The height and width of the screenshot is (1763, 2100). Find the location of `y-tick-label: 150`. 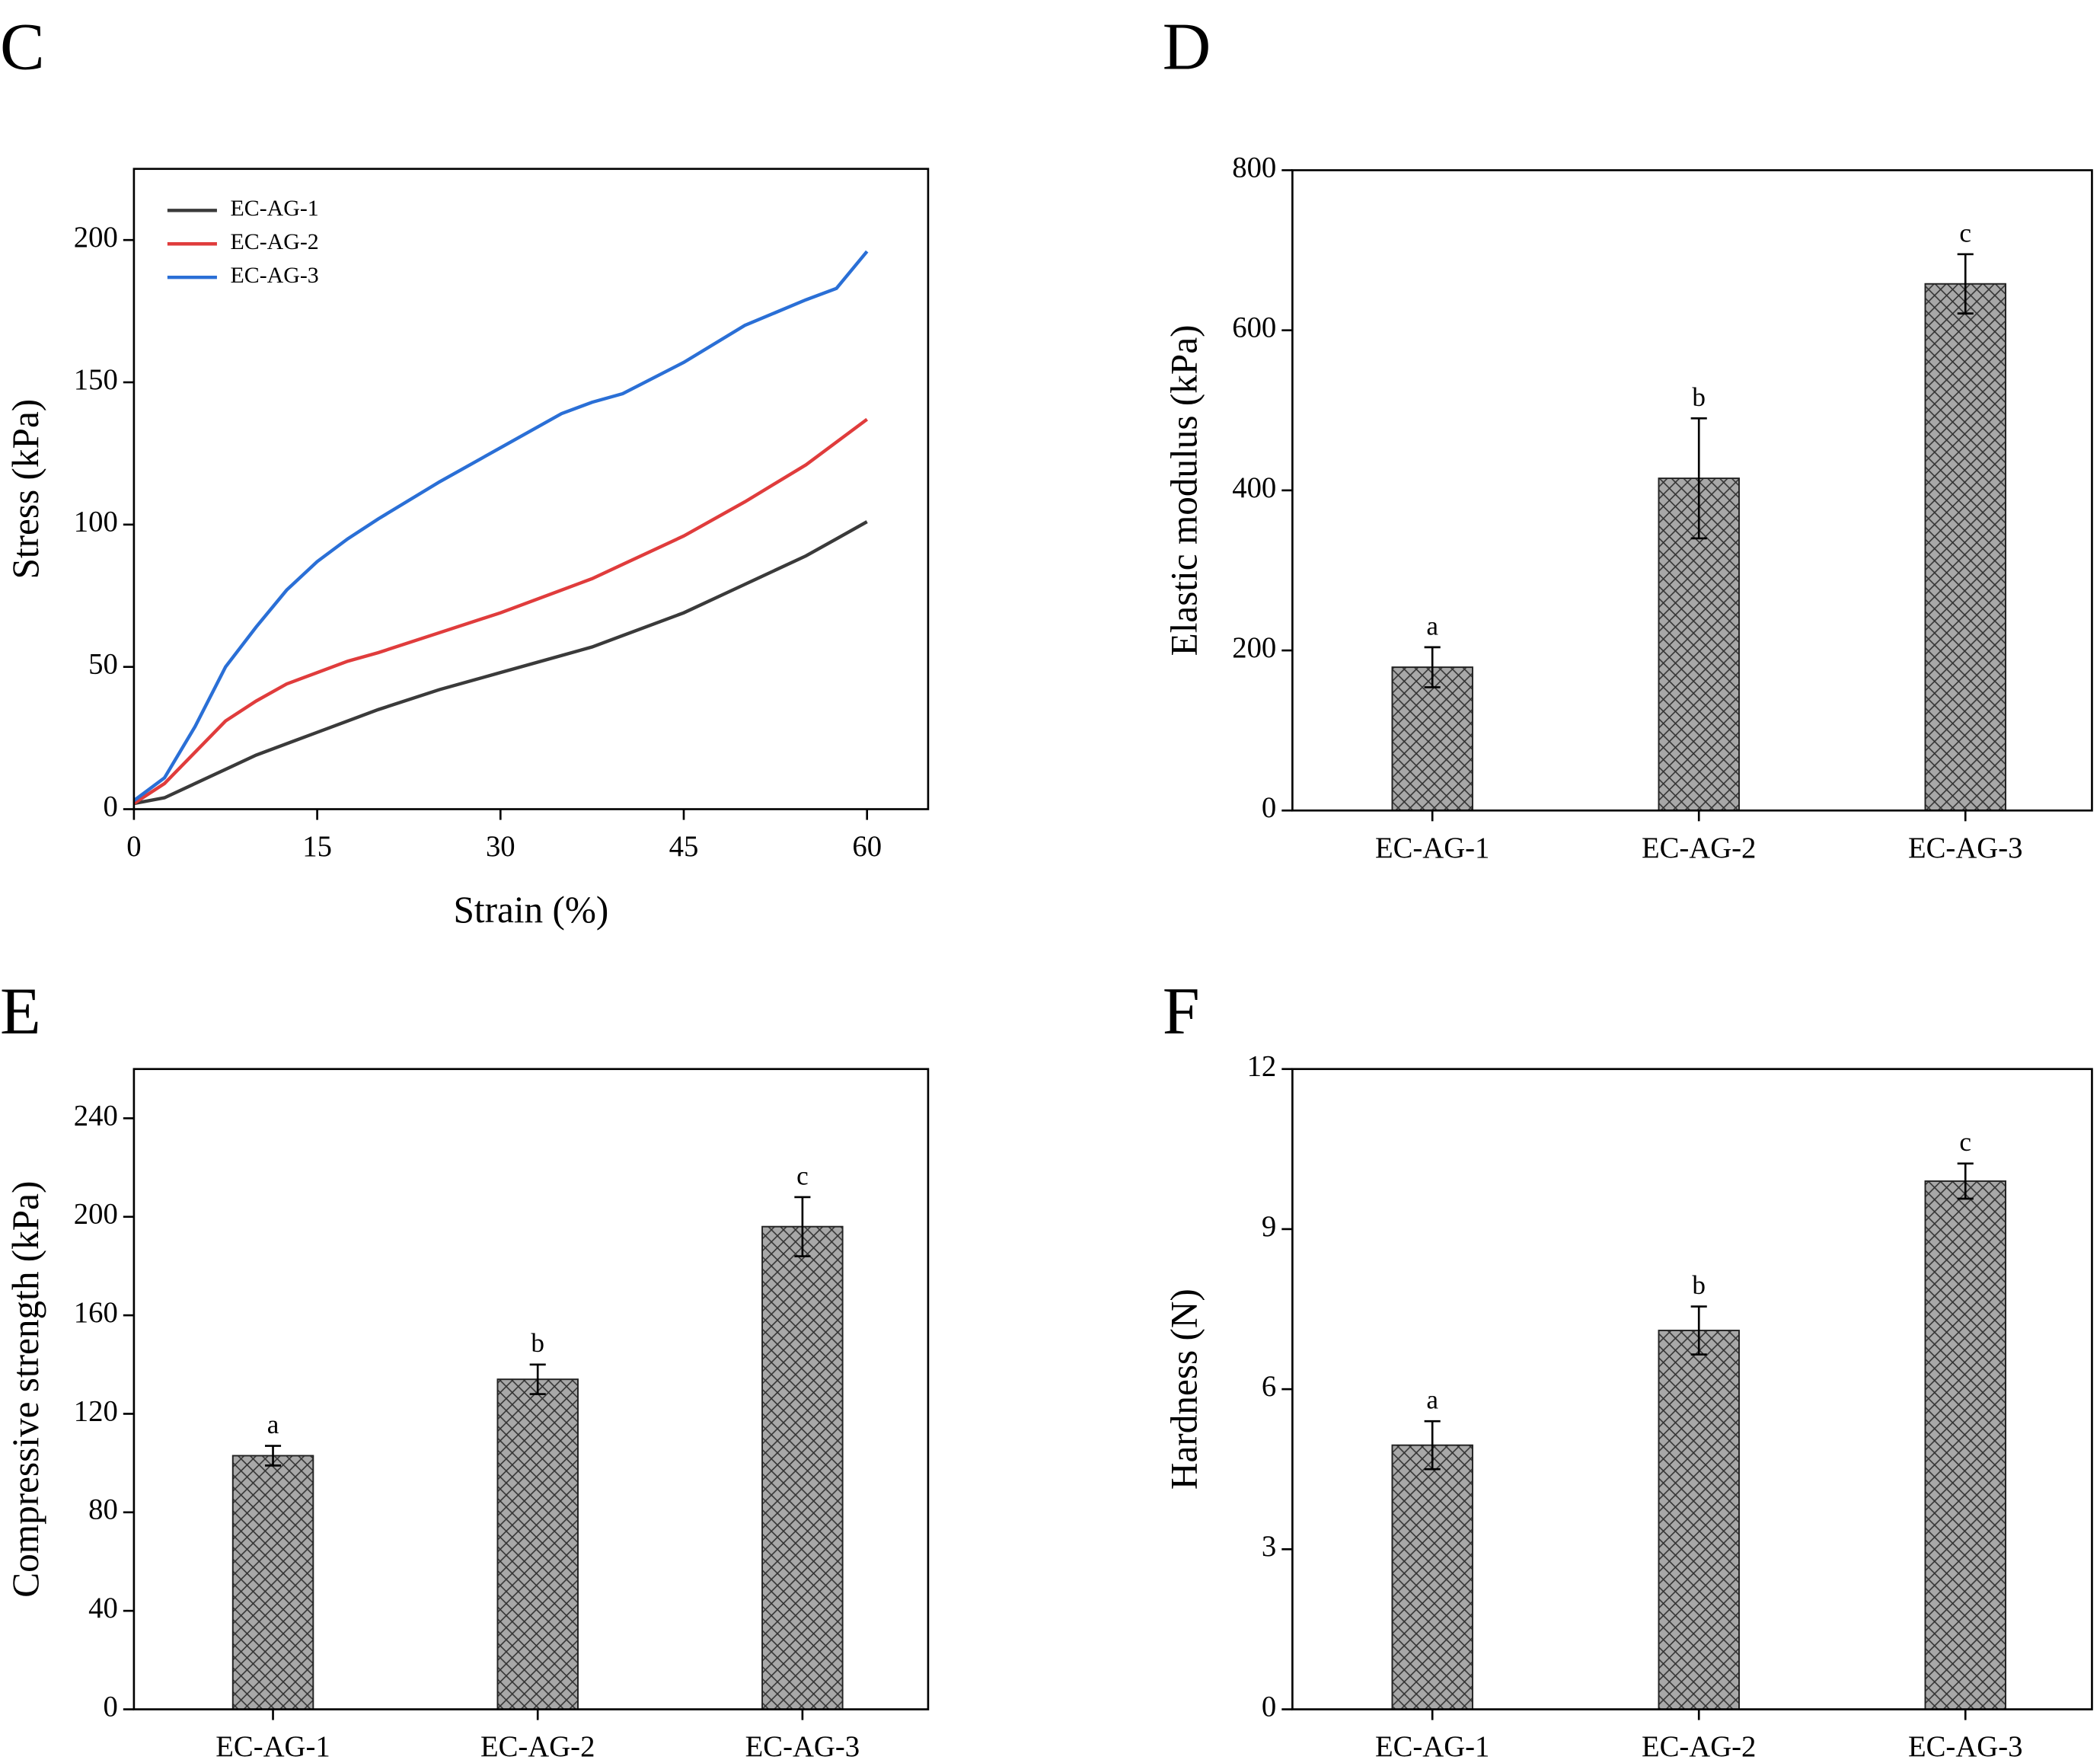

y-tick-label: 150 is located at coordinates (96, 380).